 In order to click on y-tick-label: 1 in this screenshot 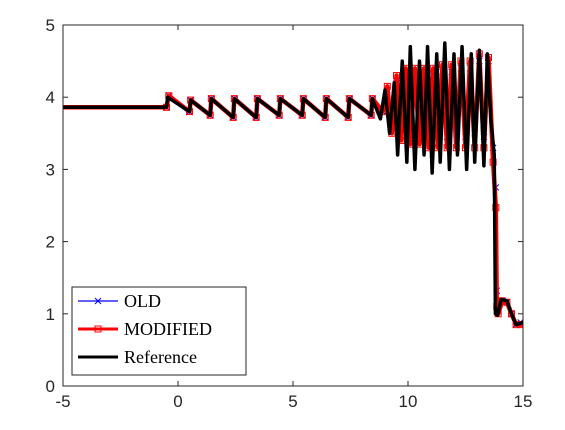, I will do `click(50, 314)`.